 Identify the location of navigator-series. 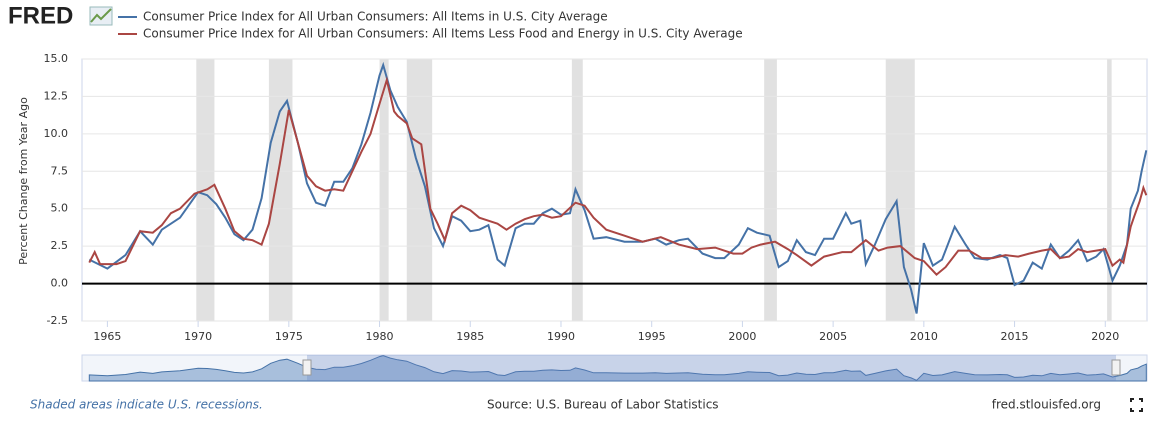
(617, 368).